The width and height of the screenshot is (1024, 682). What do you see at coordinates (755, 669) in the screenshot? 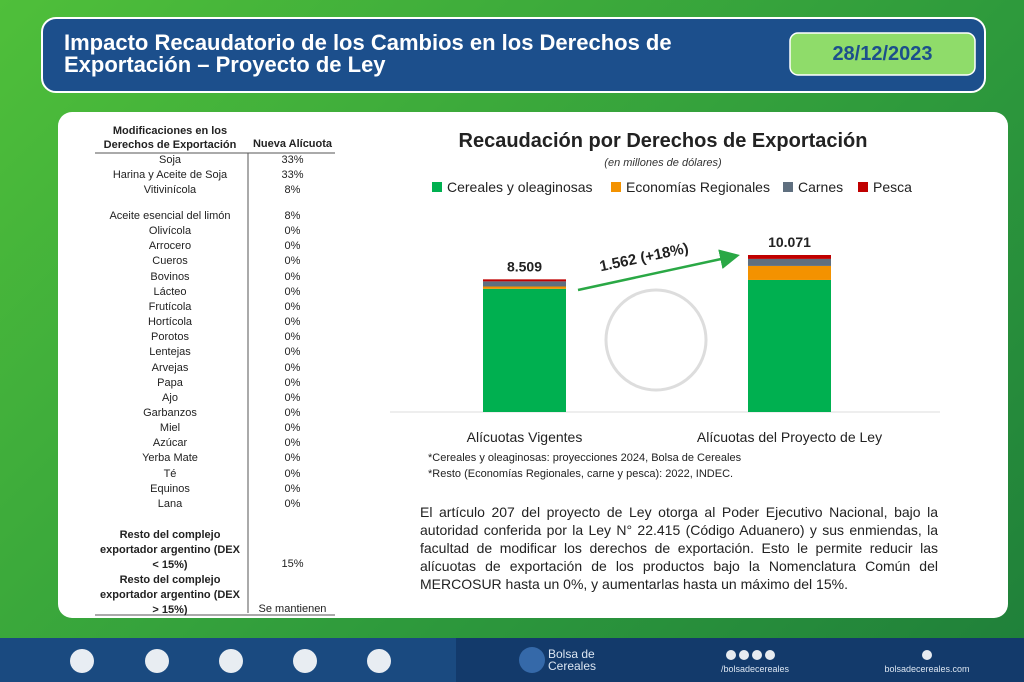
I see `social: /bolsadecereales` at bounding box center [755, 669].